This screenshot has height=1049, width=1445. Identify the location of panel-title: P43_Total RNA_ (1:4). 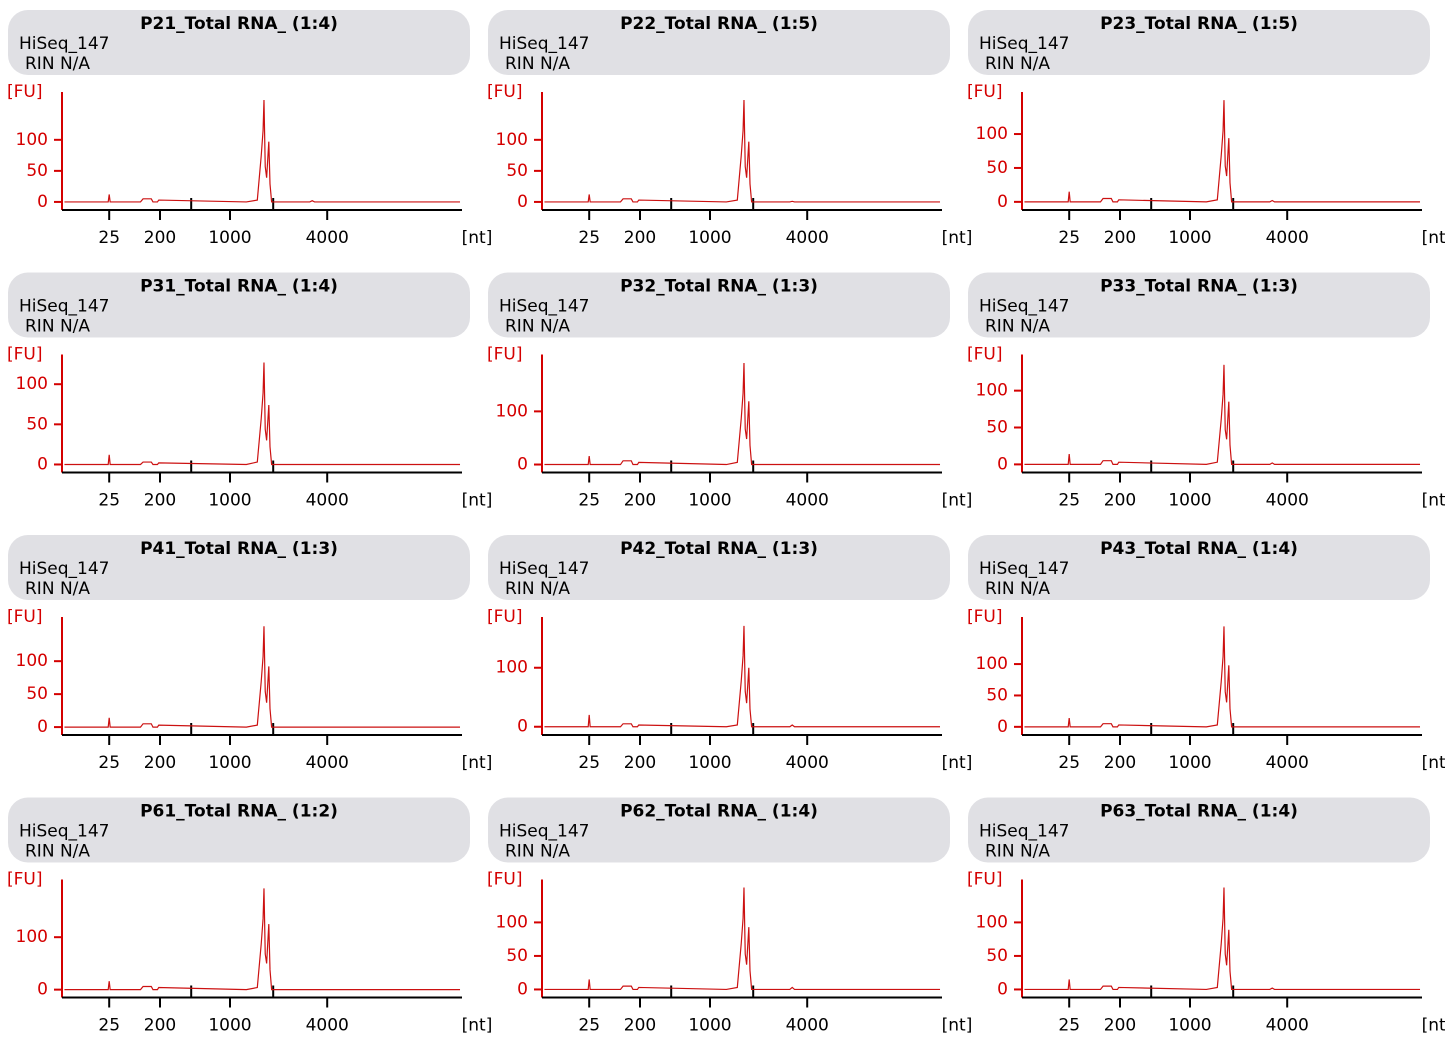
(1199, 549).